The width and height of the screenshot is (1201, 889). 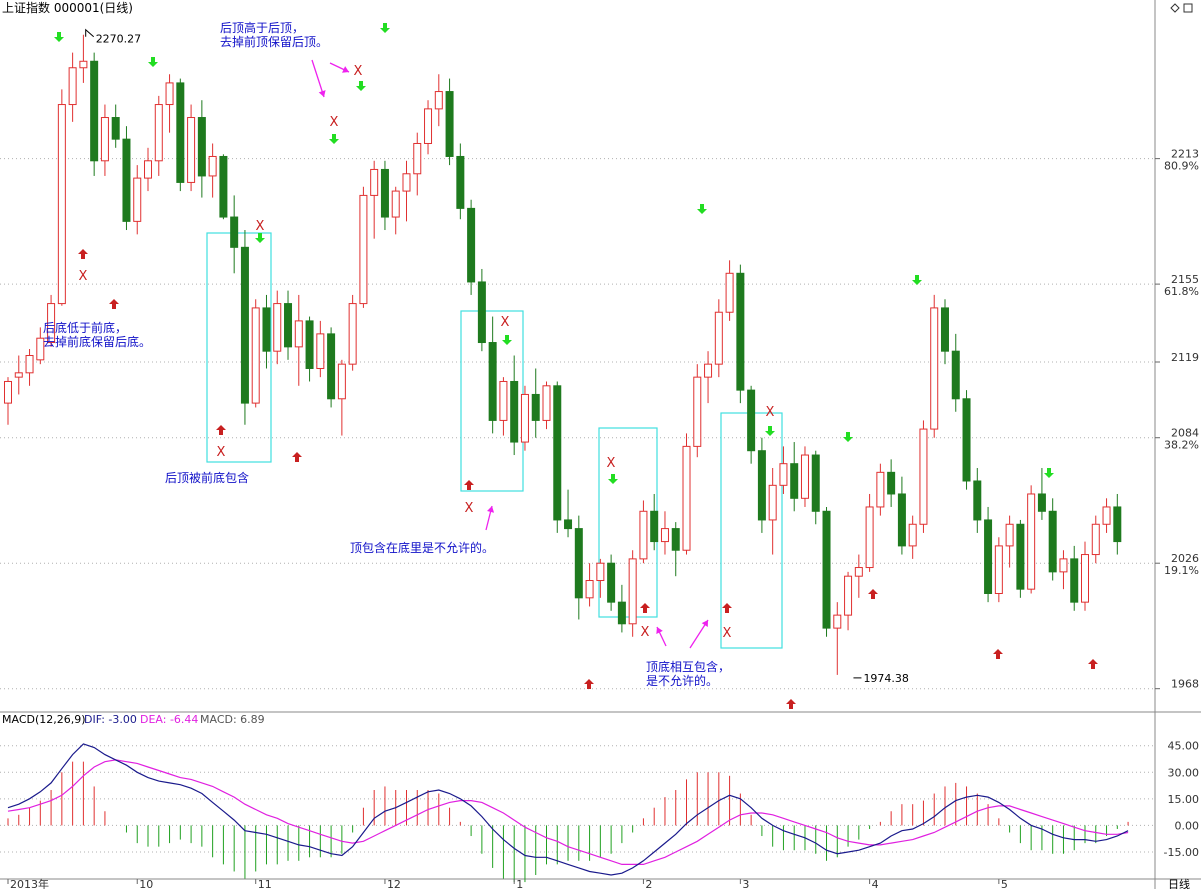 I want to click on restore-icon, so click(x=1188, y=8).